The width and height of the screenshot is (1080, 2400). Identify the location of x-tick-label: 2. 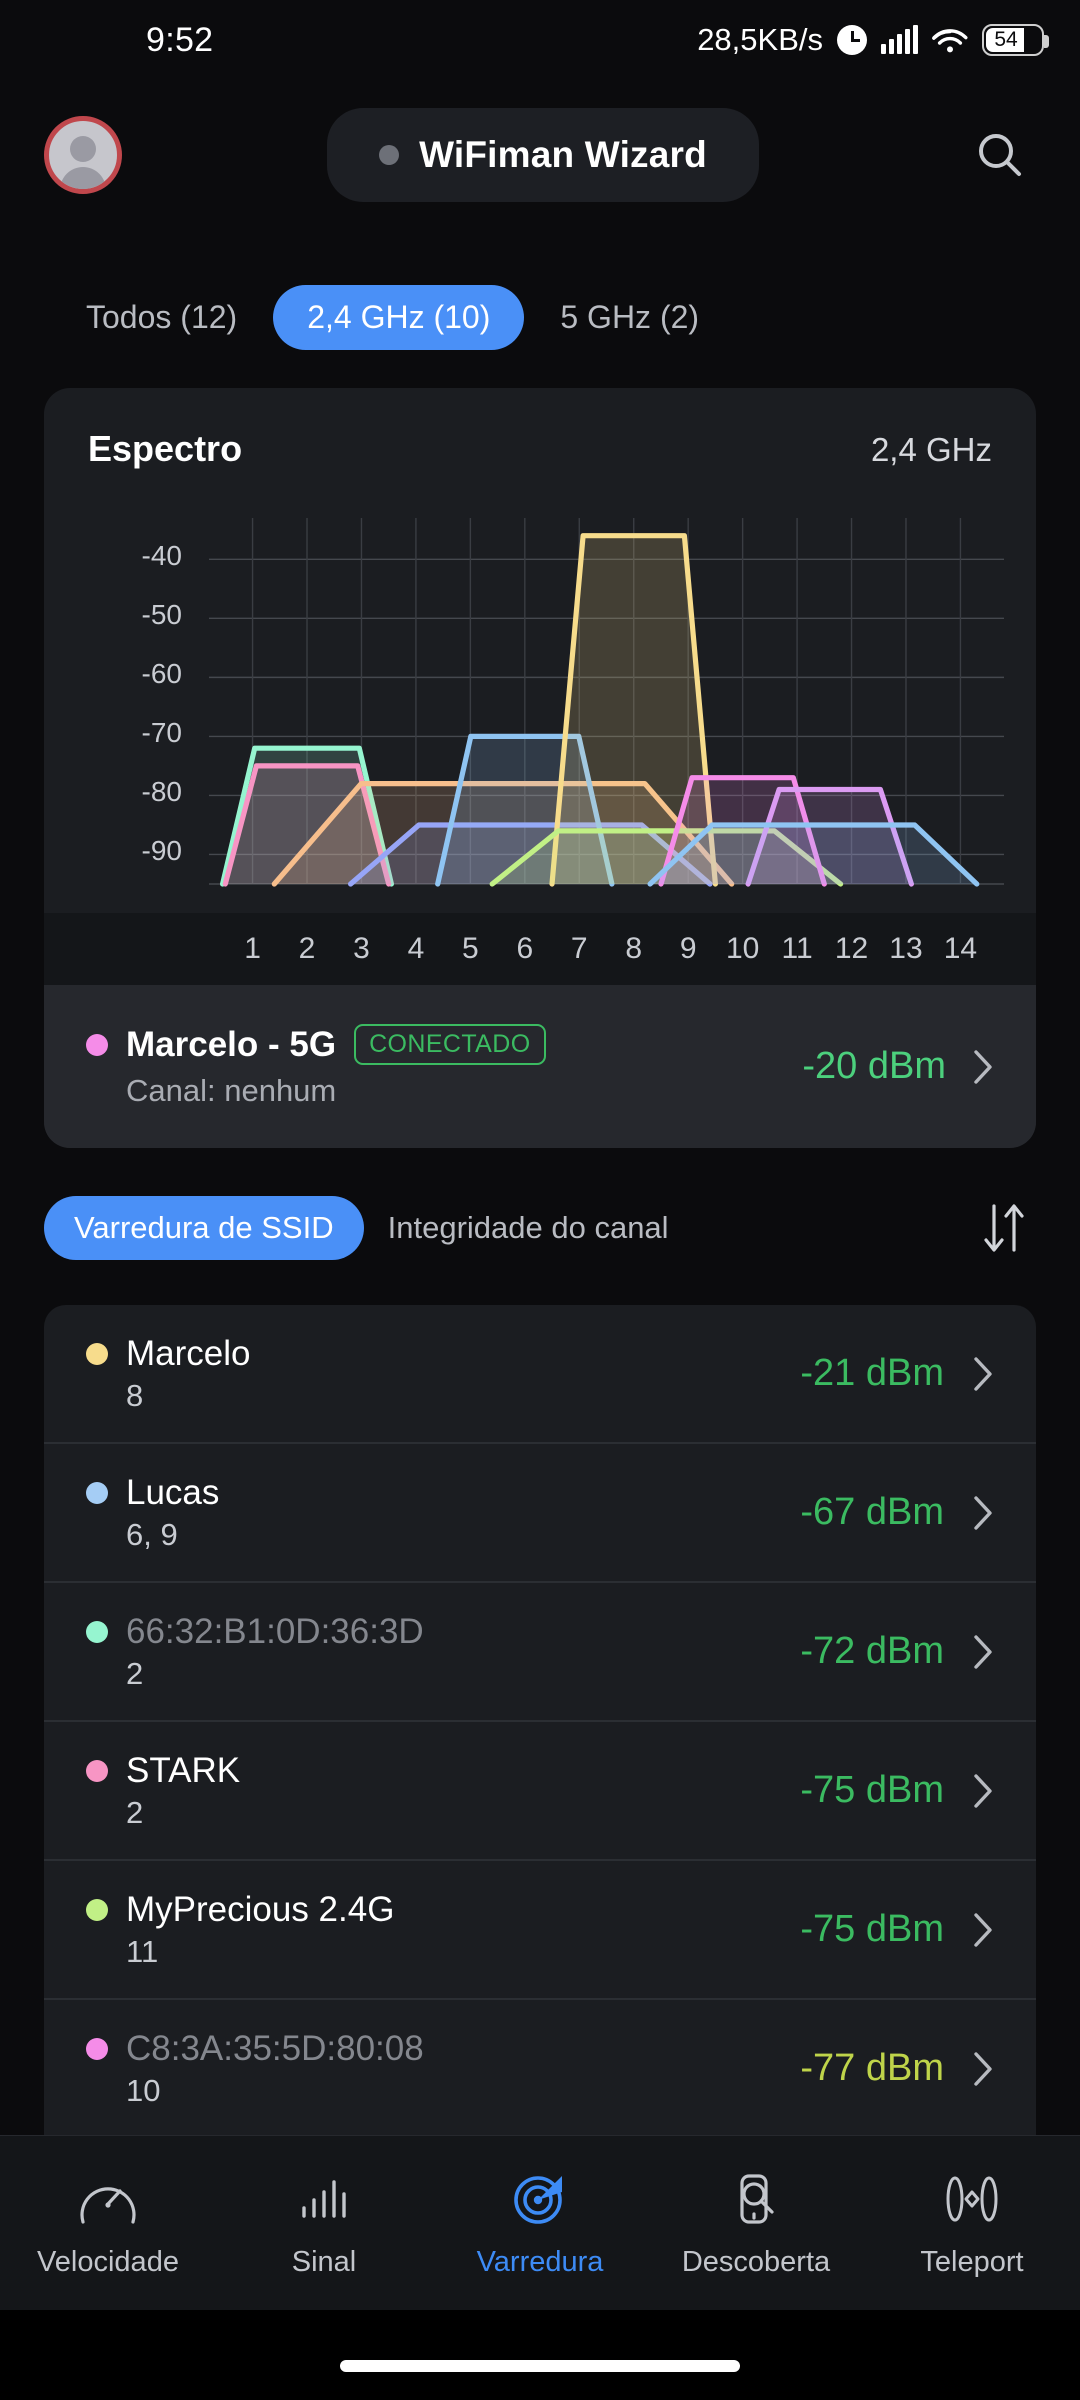
(307, 948).